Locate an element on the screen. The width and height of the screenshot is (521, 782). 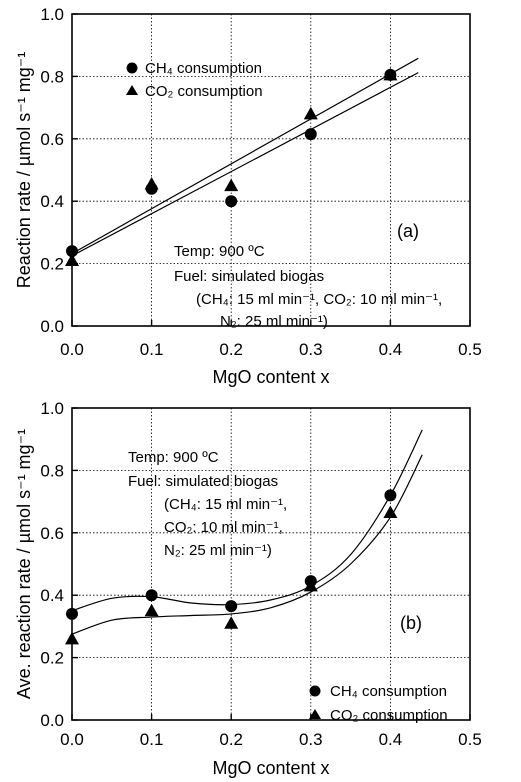
y-axis-title: Reaction rate / µmol s⁻¹ mg⁻¹ is located at coordinates (24, 170).